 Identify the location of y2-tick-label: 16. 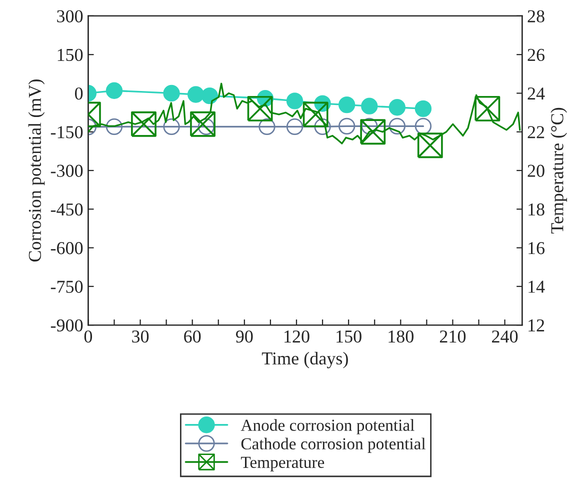
(536, 248).